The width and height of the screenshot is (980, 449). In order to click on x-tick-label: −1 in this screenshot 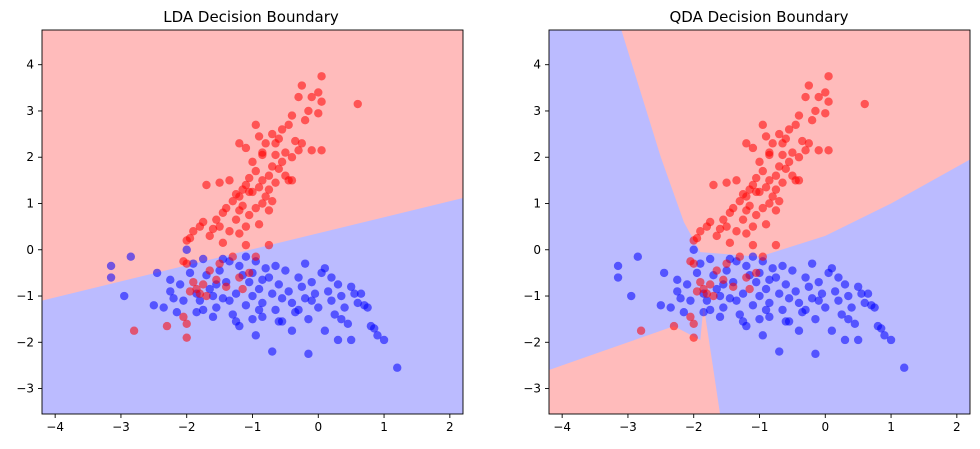, I will do `click(760, 427)`.